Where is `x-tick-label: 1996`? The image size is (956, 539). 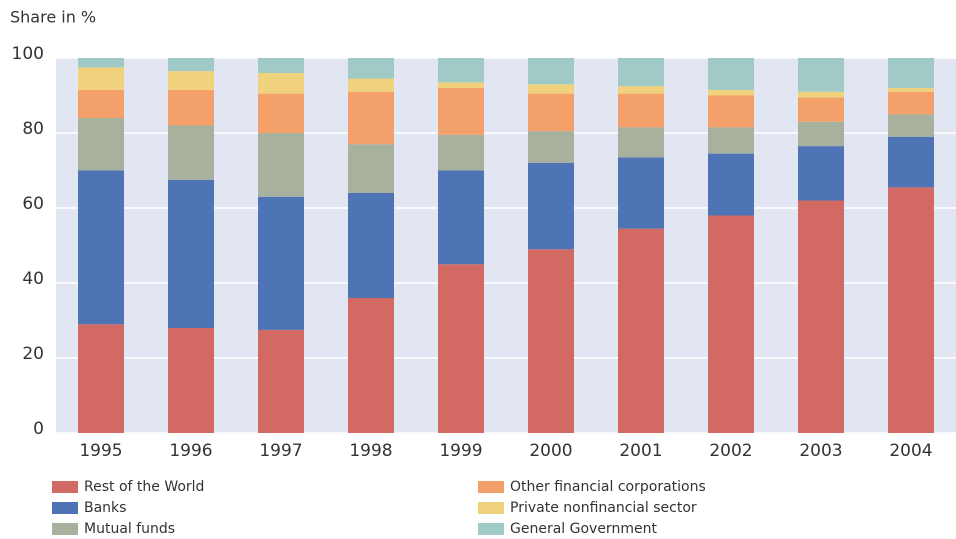 x-tick-label: 1996 is located at coordinates (190, 451).